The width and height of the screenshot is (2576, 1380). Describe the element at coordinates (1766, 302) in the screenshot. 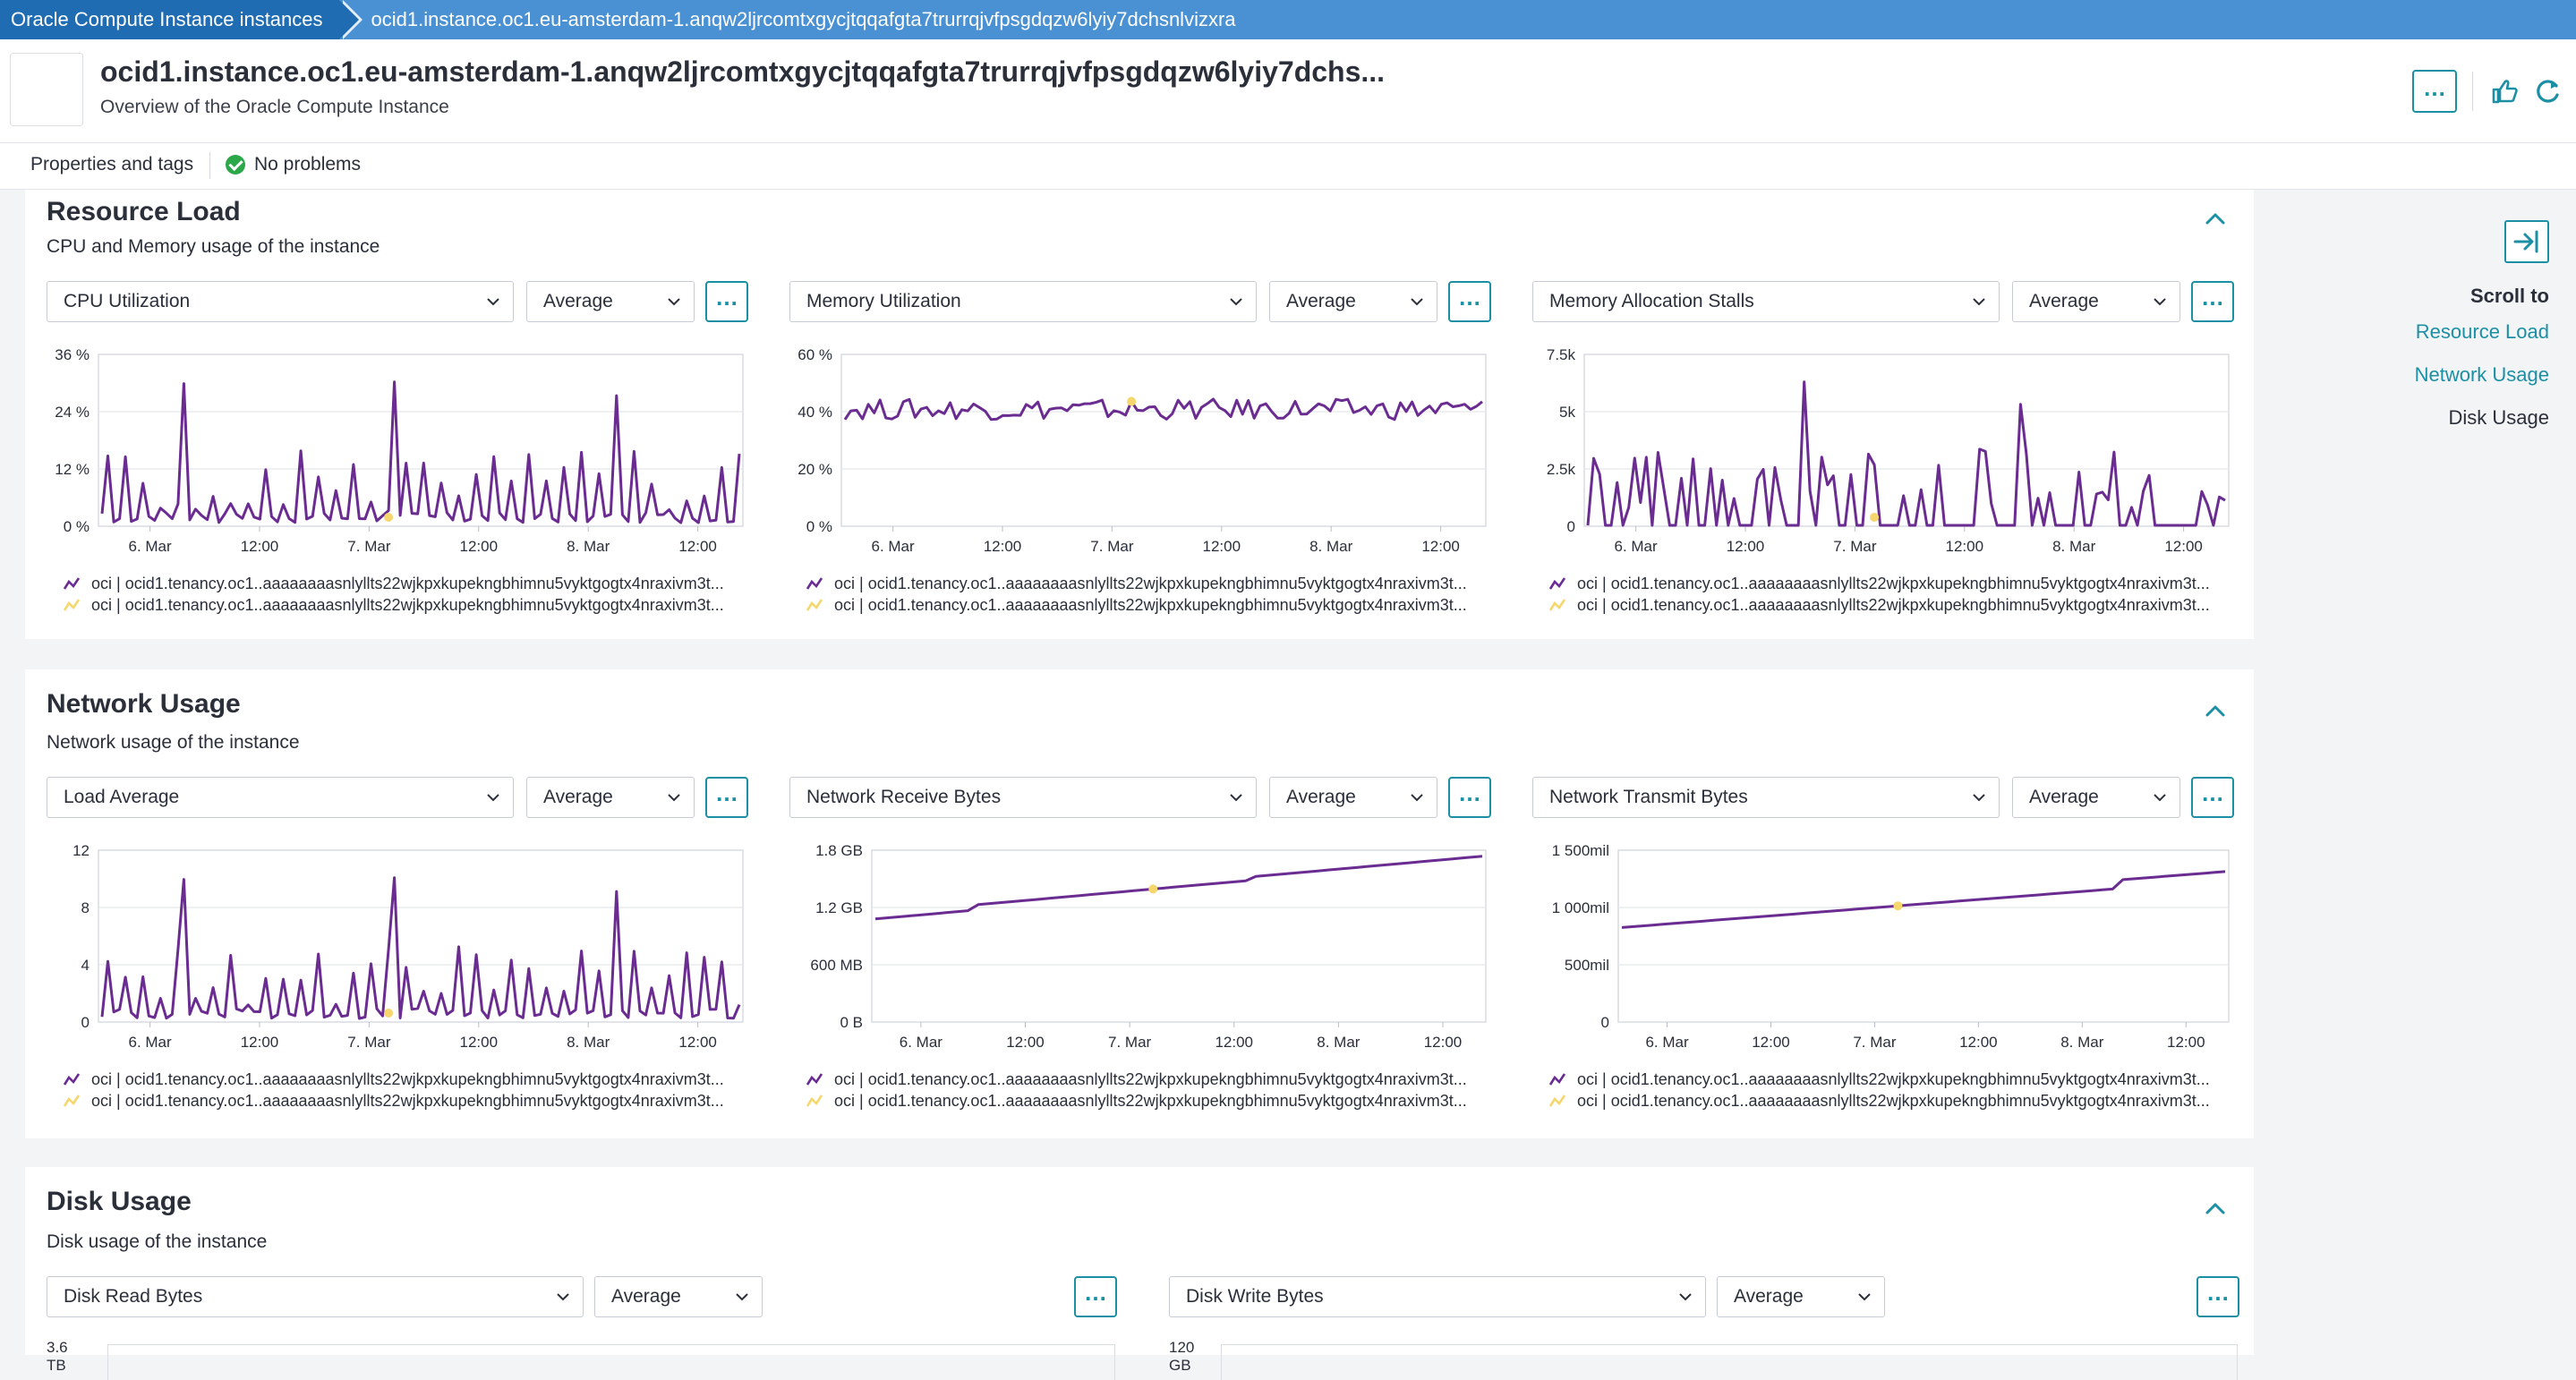

I see `metric-select: Memory Allocation Stalls` at that location.